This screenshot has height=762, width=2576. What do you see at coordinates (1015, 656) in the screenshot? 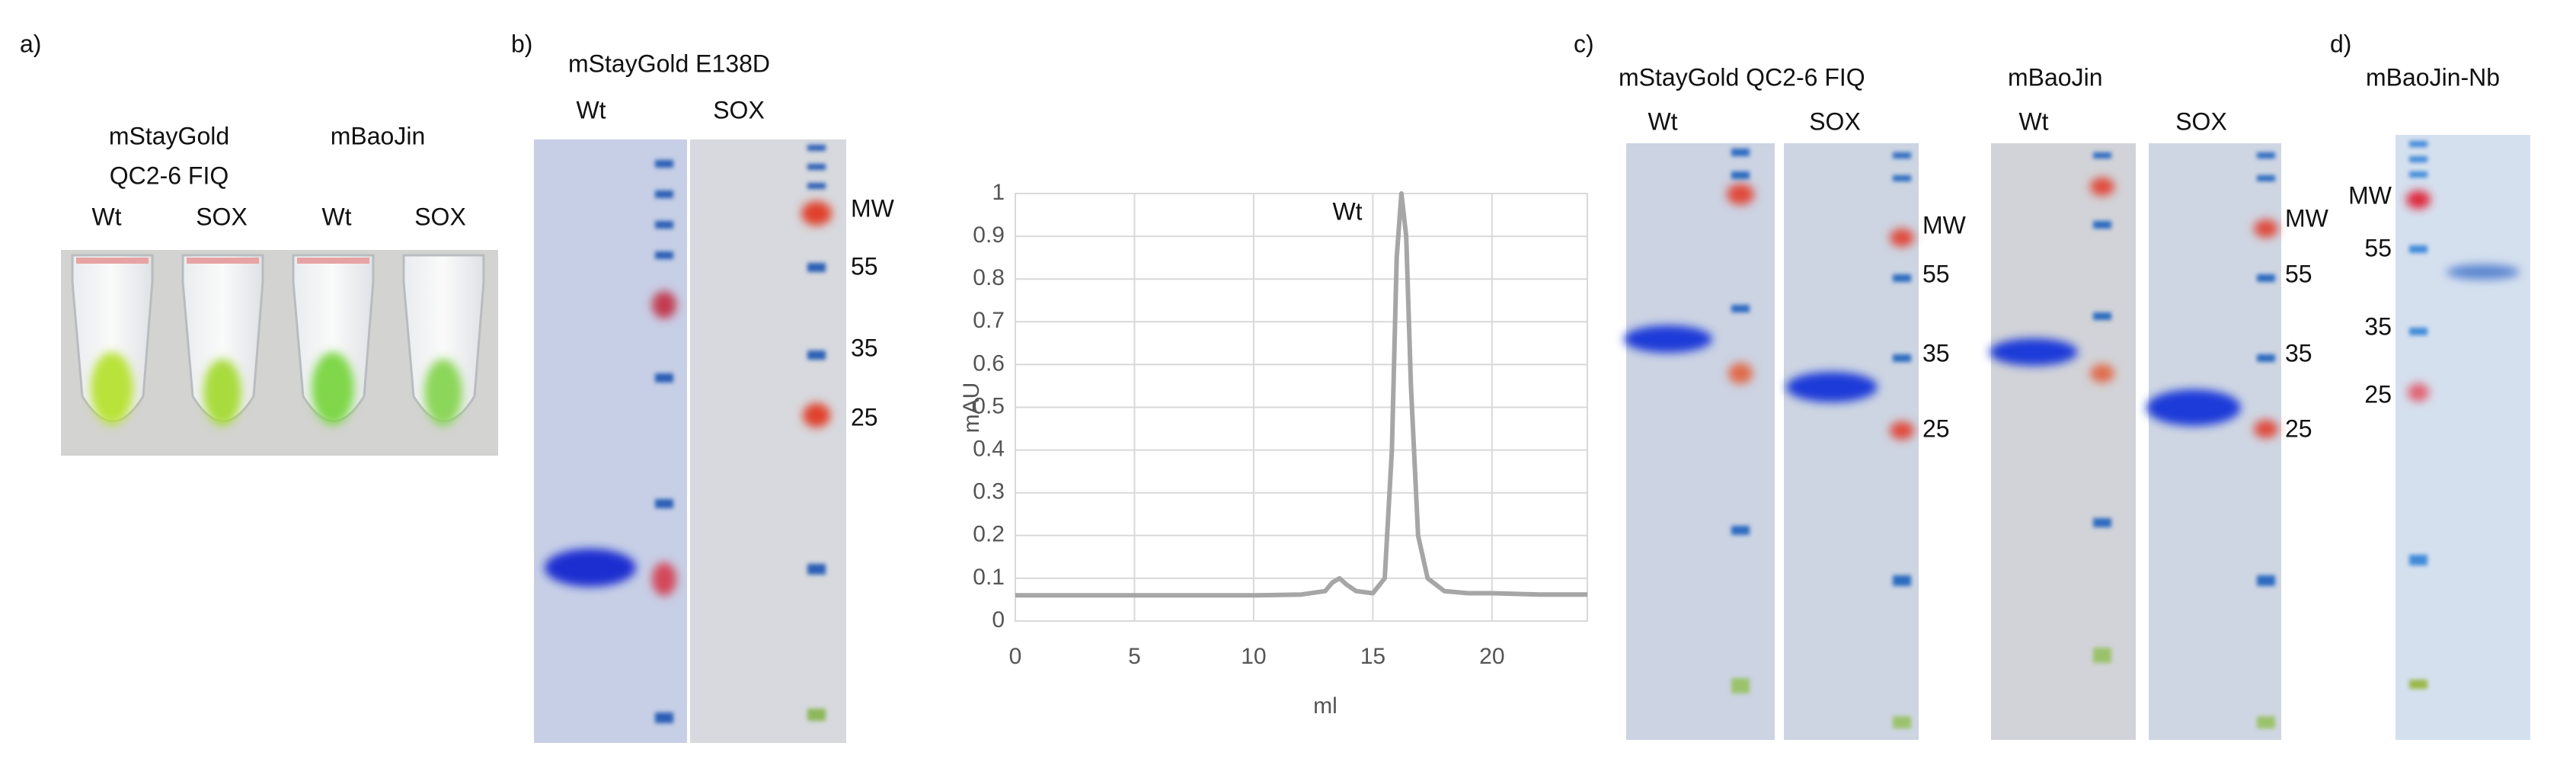
I see `x-tick-label: 0` at bounding box center [1015, 656].